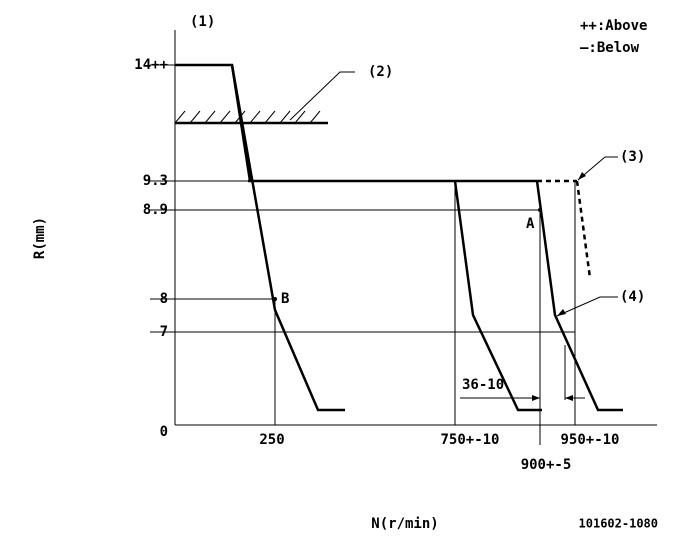 The height and width of the screenshot is (549, 685). I want to click on y-label: 8.9, so click(155, 210).